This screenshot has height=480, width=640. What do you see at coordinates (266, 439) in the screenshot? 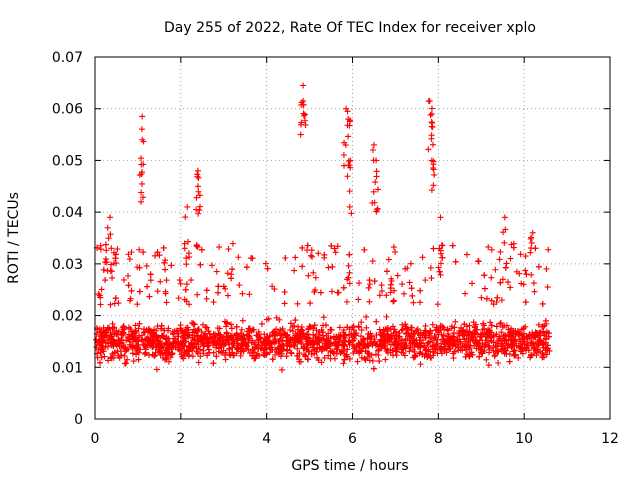
I see `x-tick-label: 4` at bounding box center [266, 439].